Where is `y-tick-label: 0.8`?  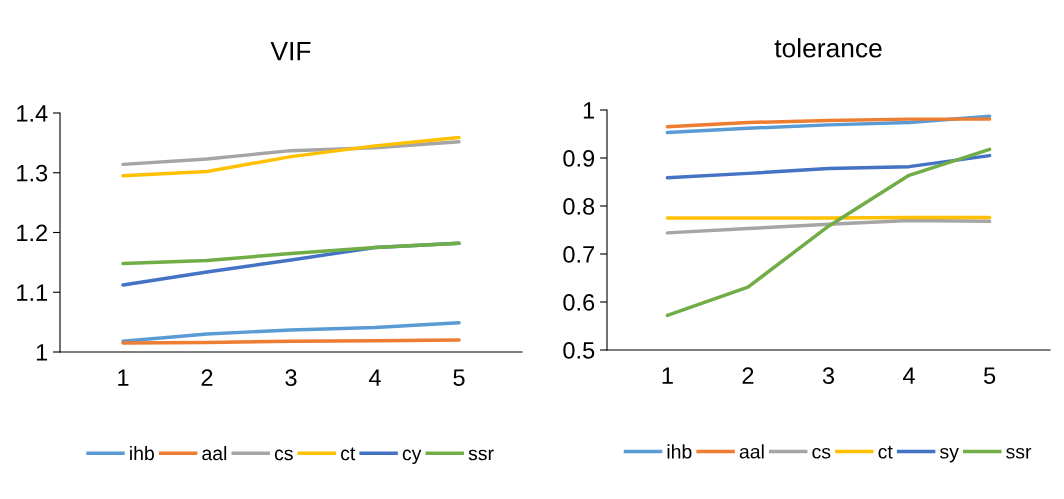
y-tick-label: 0.8 is located at coordinates (579, 206).